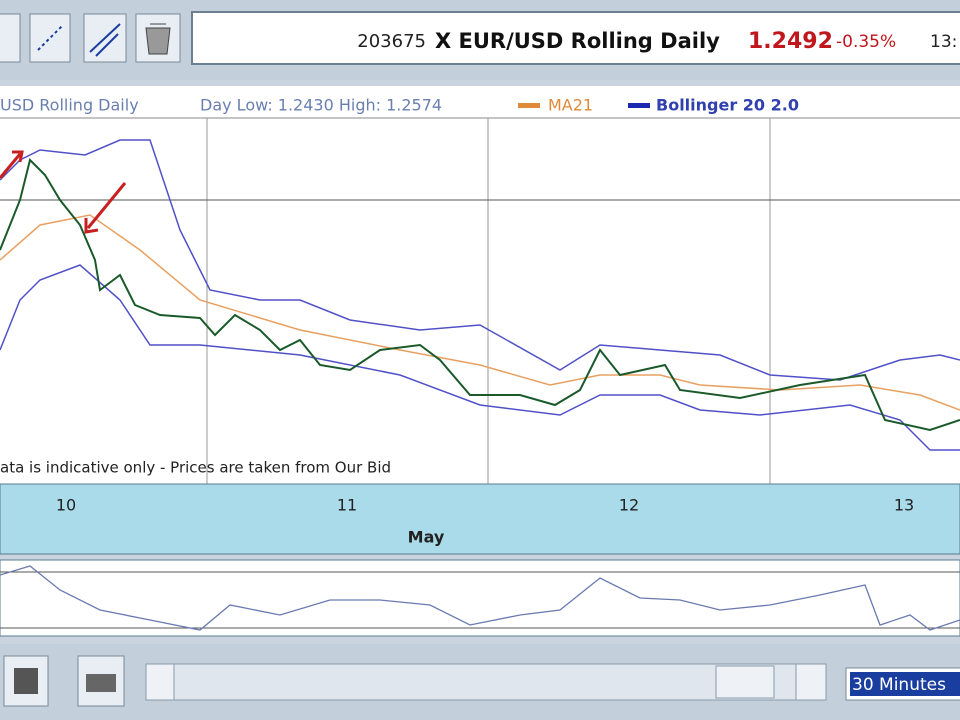 This screenshot has width=960, height=720. Describe the element at coordinates (480, 519) in the screenshot. I see `x-axis-band` at that location.